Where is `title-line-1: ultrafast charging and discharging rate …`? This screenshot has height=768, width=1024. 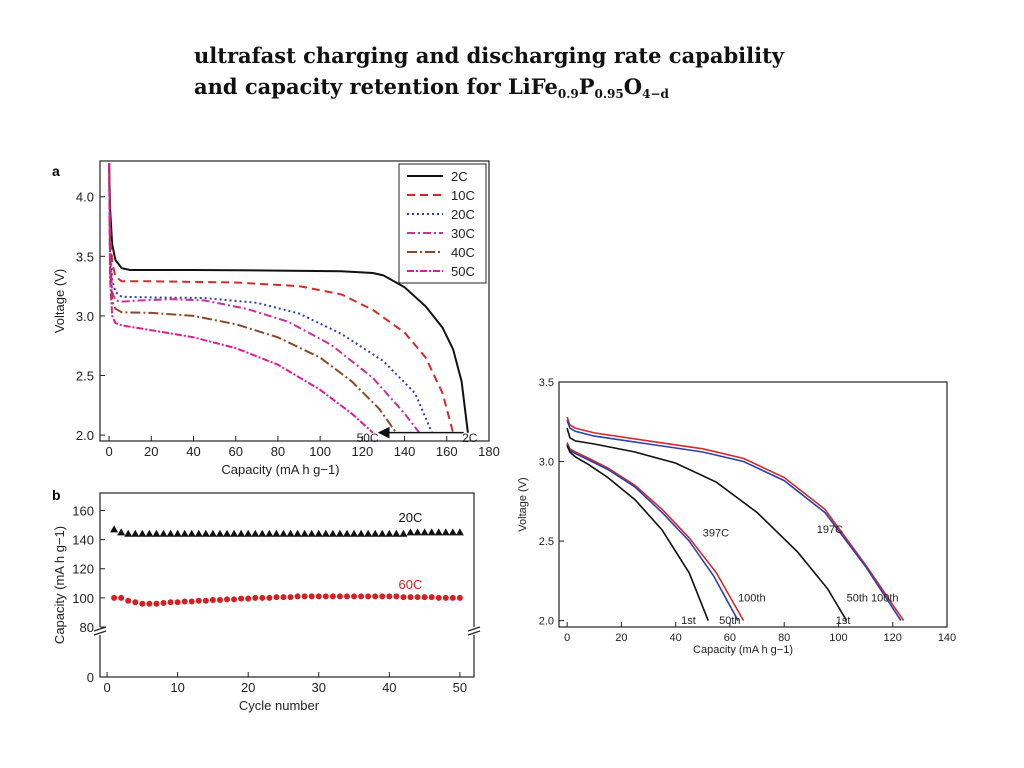 title-line-1: ultrafast charging and discharging rate … is located at coordinates (489, 55).